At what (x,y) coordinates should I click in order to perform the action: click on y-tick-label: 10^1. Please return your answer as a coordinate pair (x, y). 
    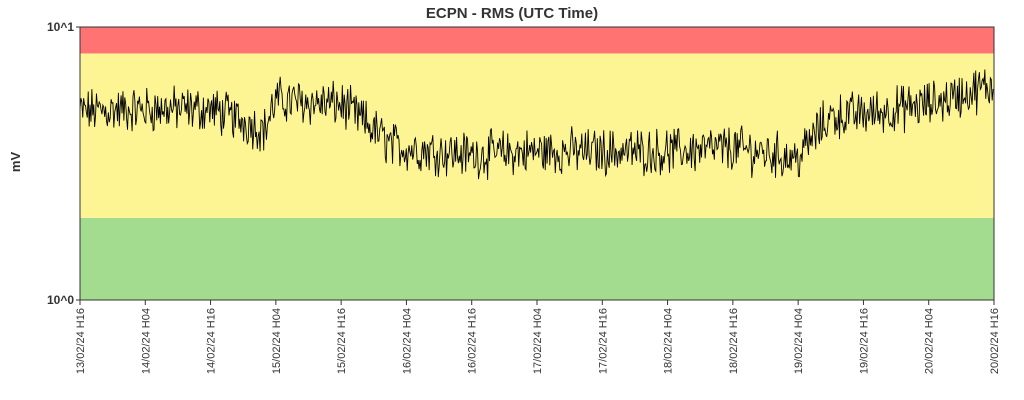
    Looking at the image, I should click on (60, 27).